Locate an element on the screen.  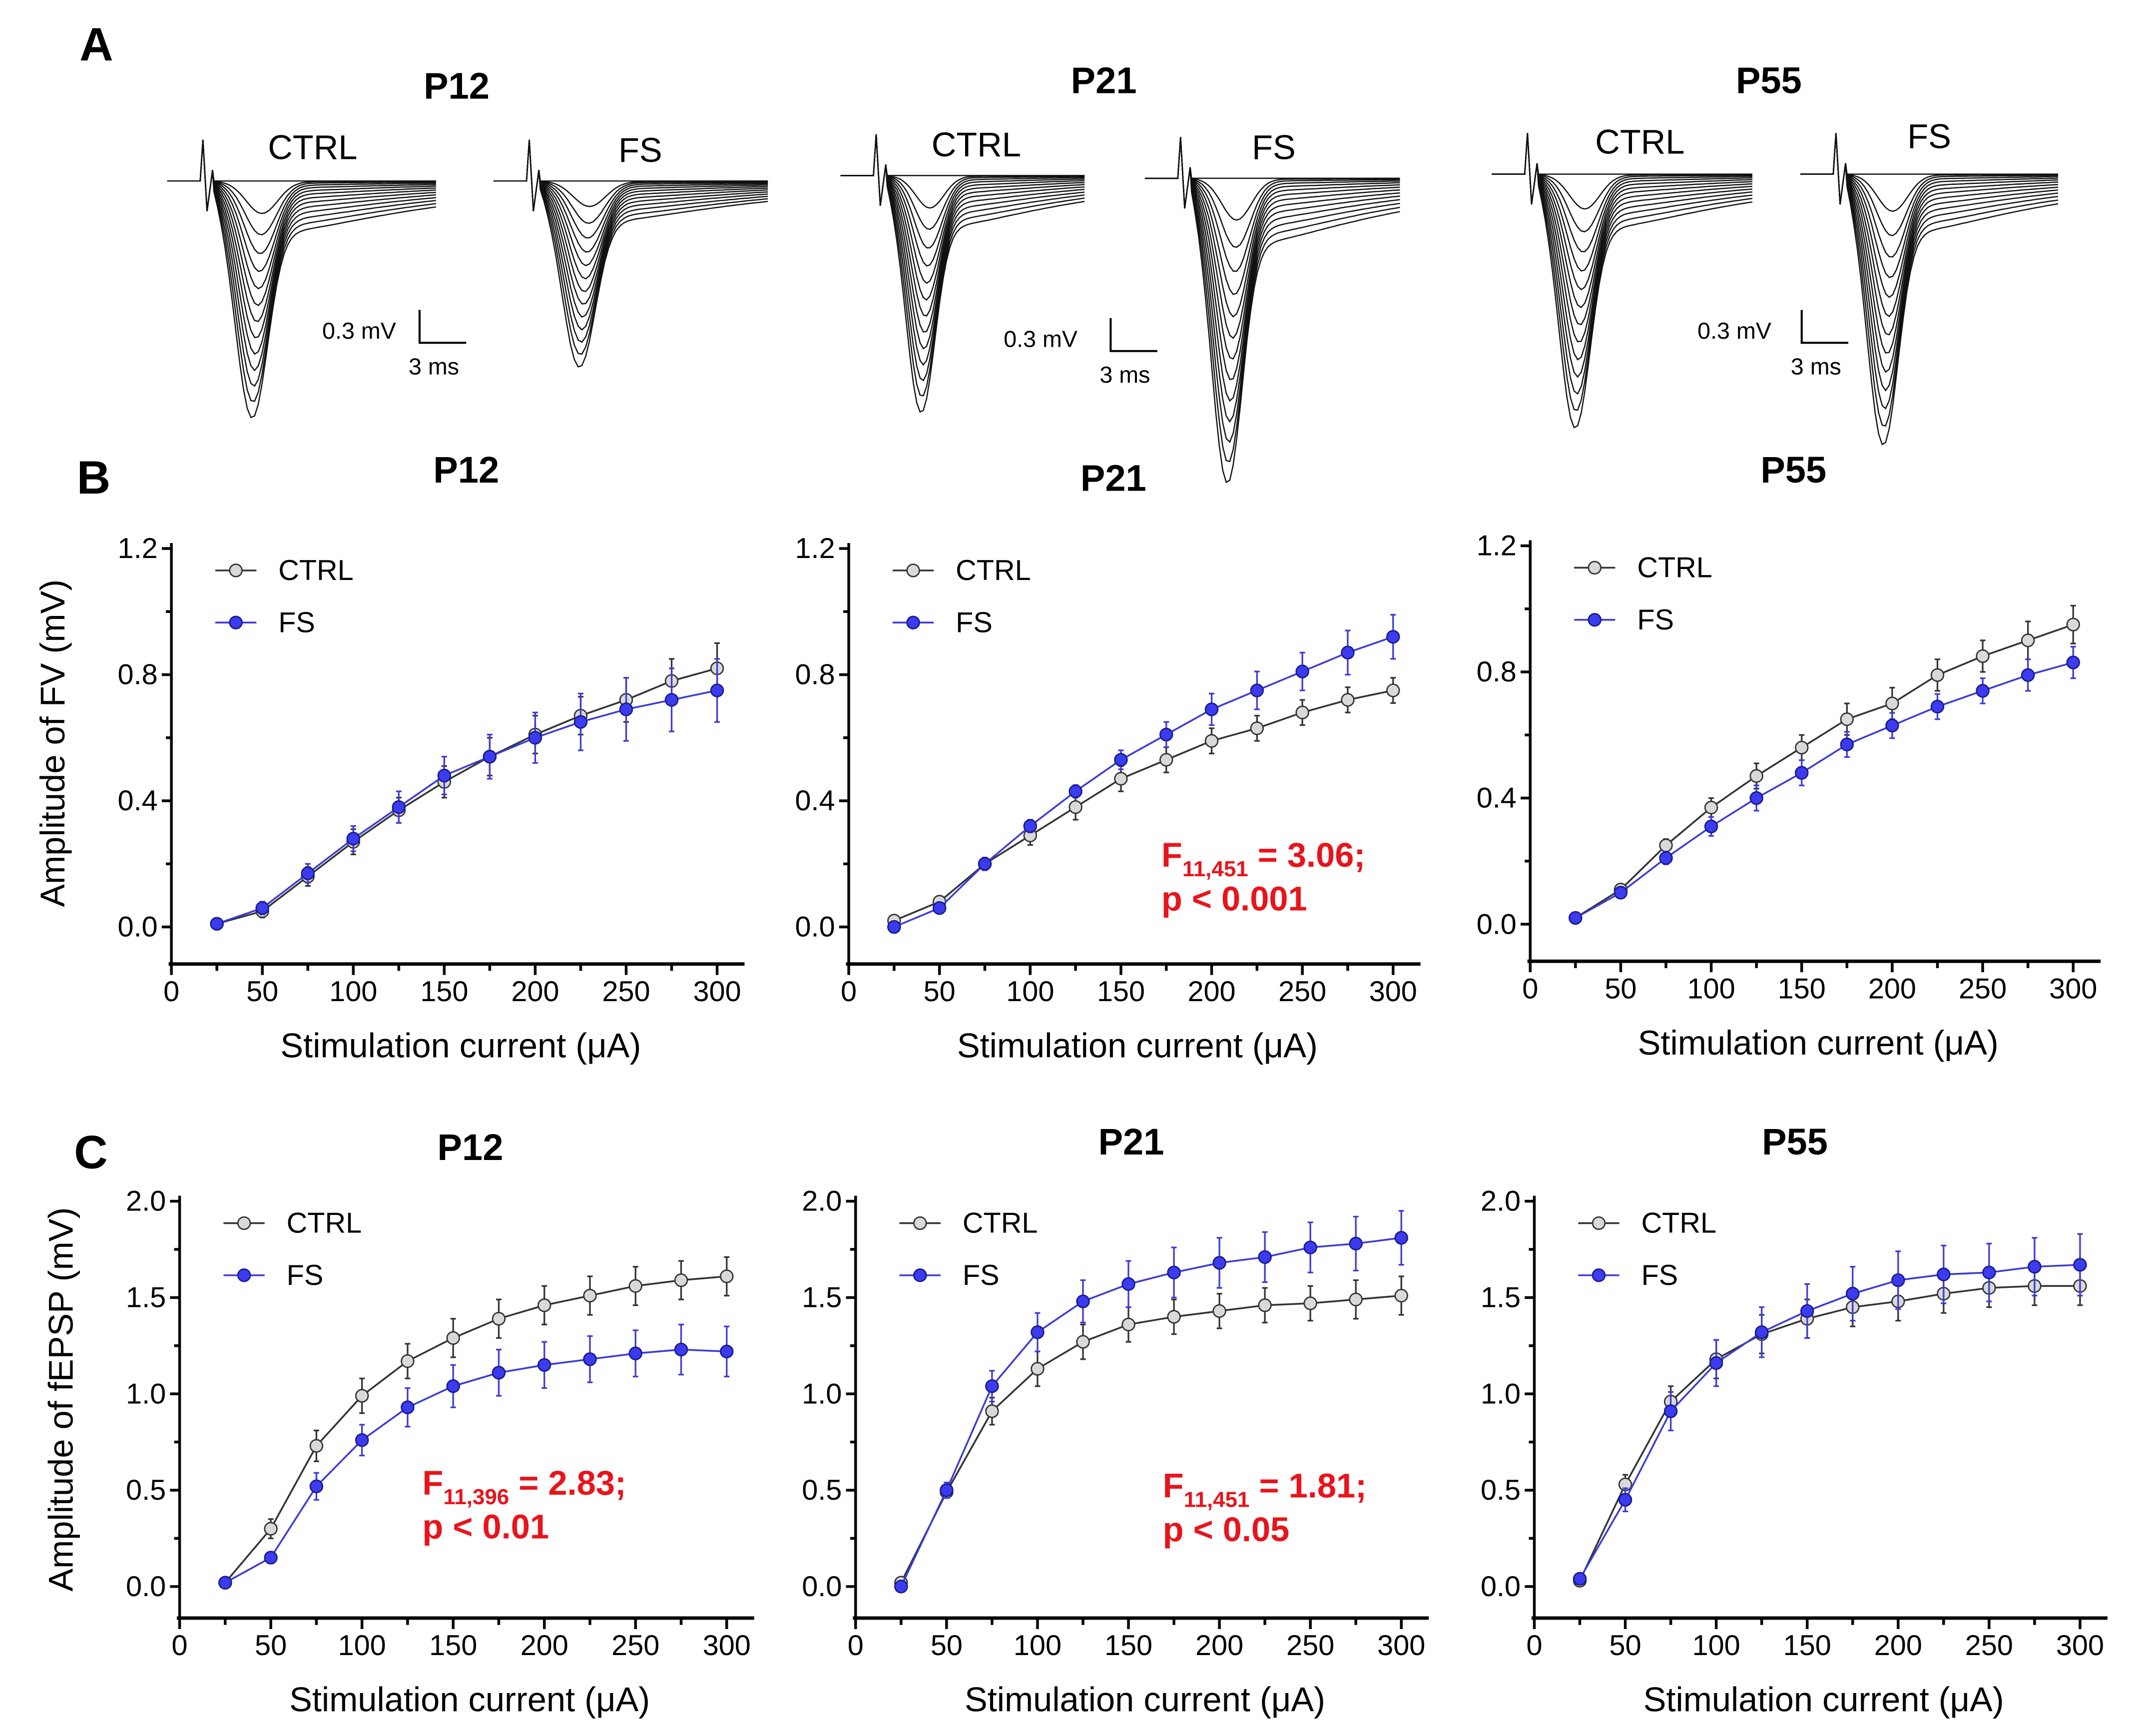
x-tick-label: 300 is located at coordinates (2080, 1646).